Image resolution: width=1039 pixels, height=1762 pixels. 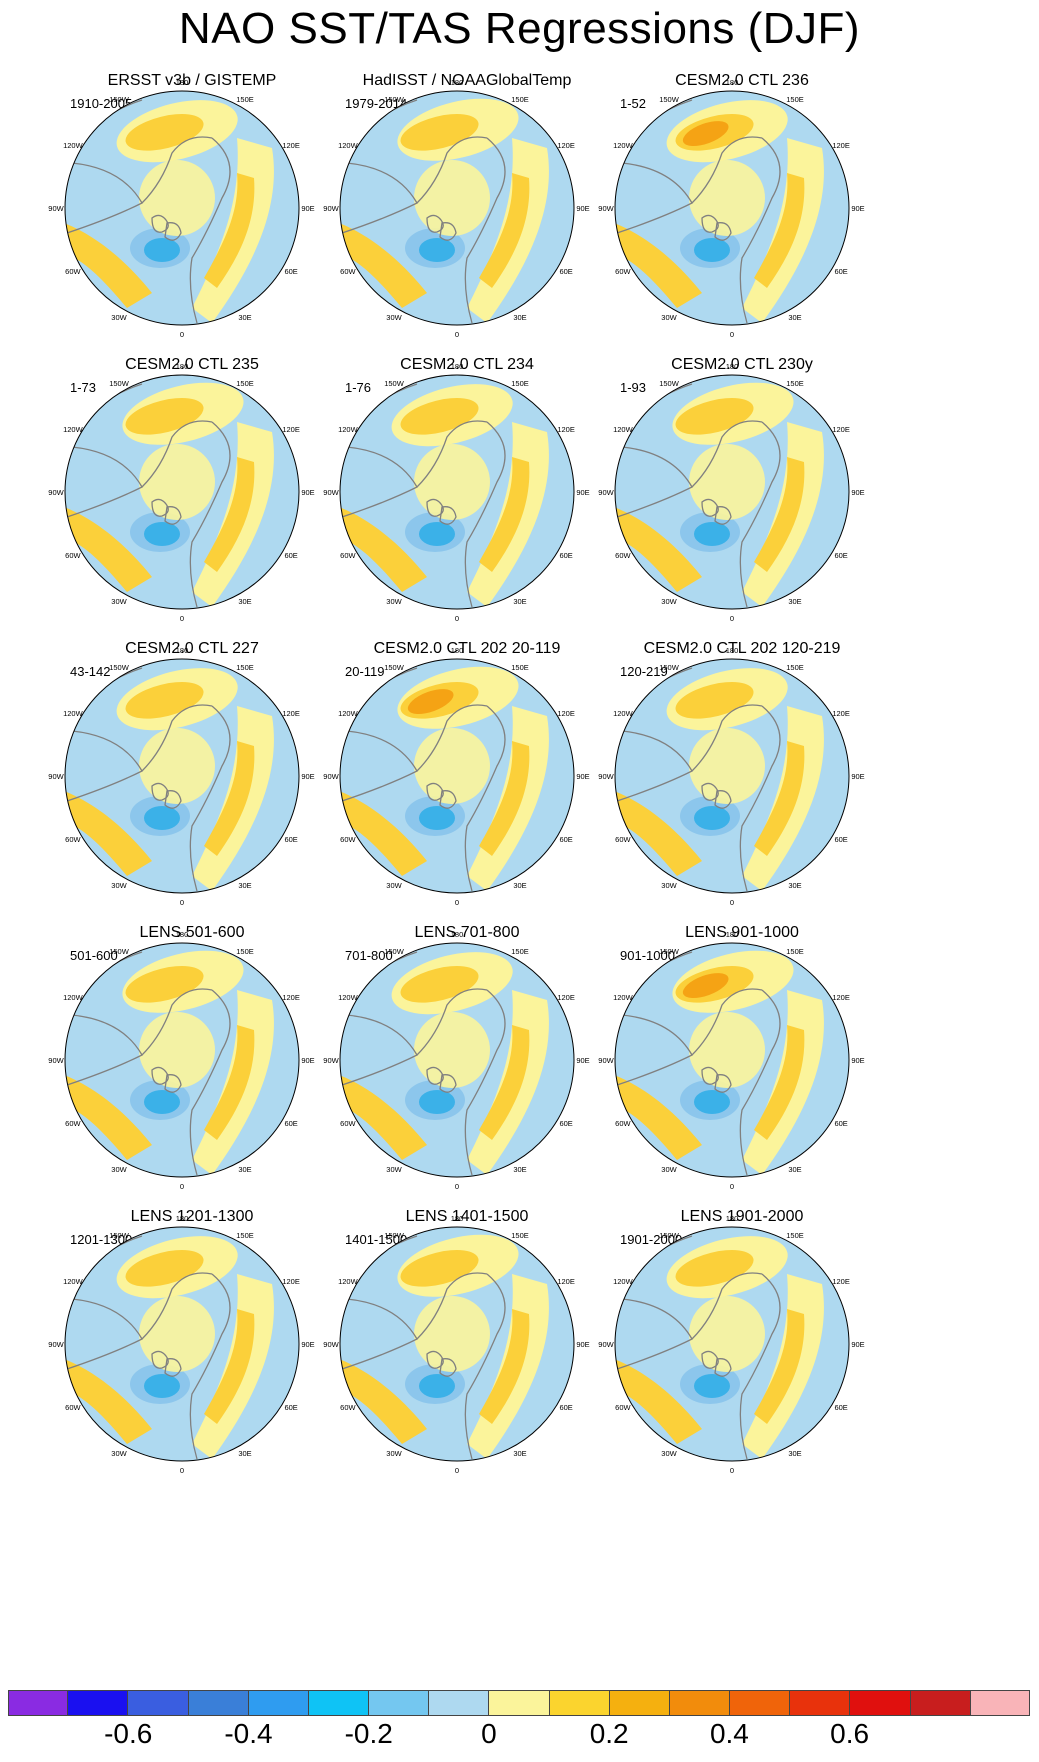 I want to click on panel-period: 901-1000, so click(x=647, y=955).